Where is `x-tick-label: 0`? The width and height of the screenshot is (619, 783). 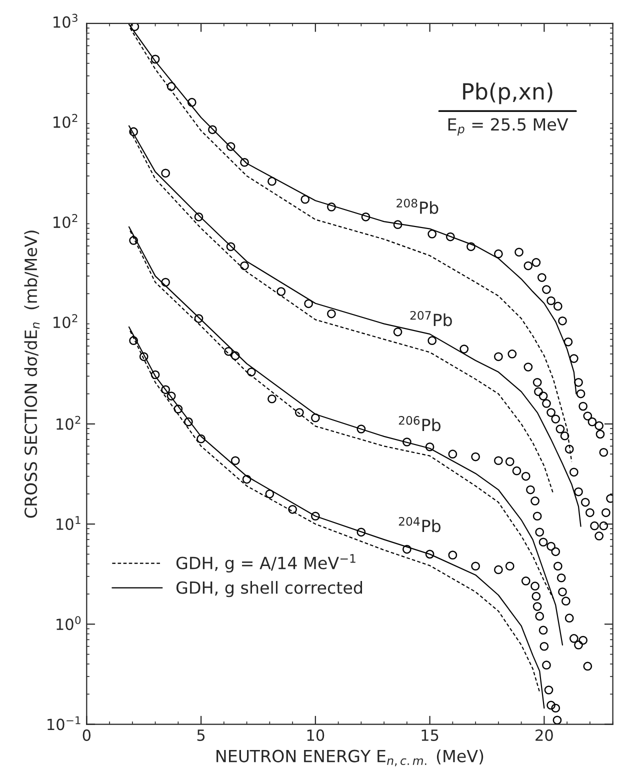
x-tick-label: 0 is located at coordinates (86, 735).